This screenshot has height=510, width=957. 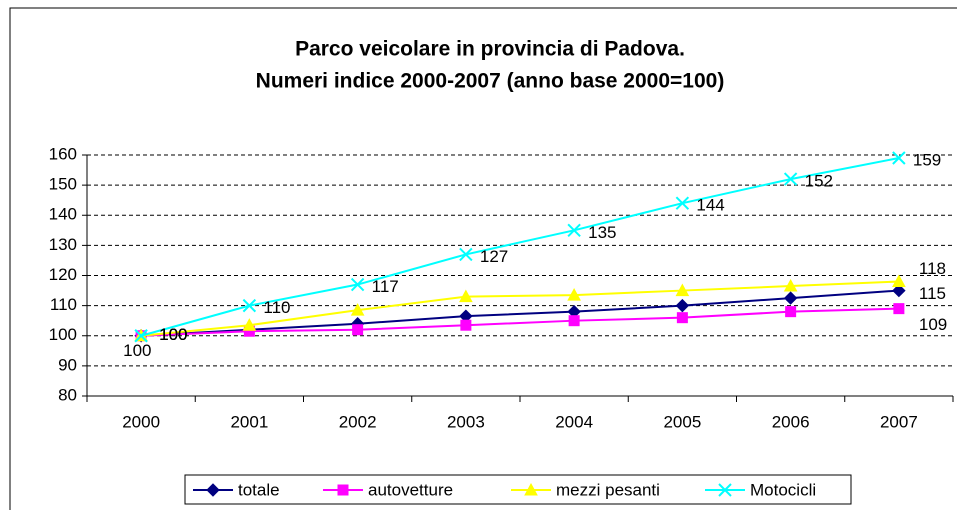 What do you see at coordinates (932, 268) in the screenshot?
I see `data-label: 118` at bounding box center [932, 268].